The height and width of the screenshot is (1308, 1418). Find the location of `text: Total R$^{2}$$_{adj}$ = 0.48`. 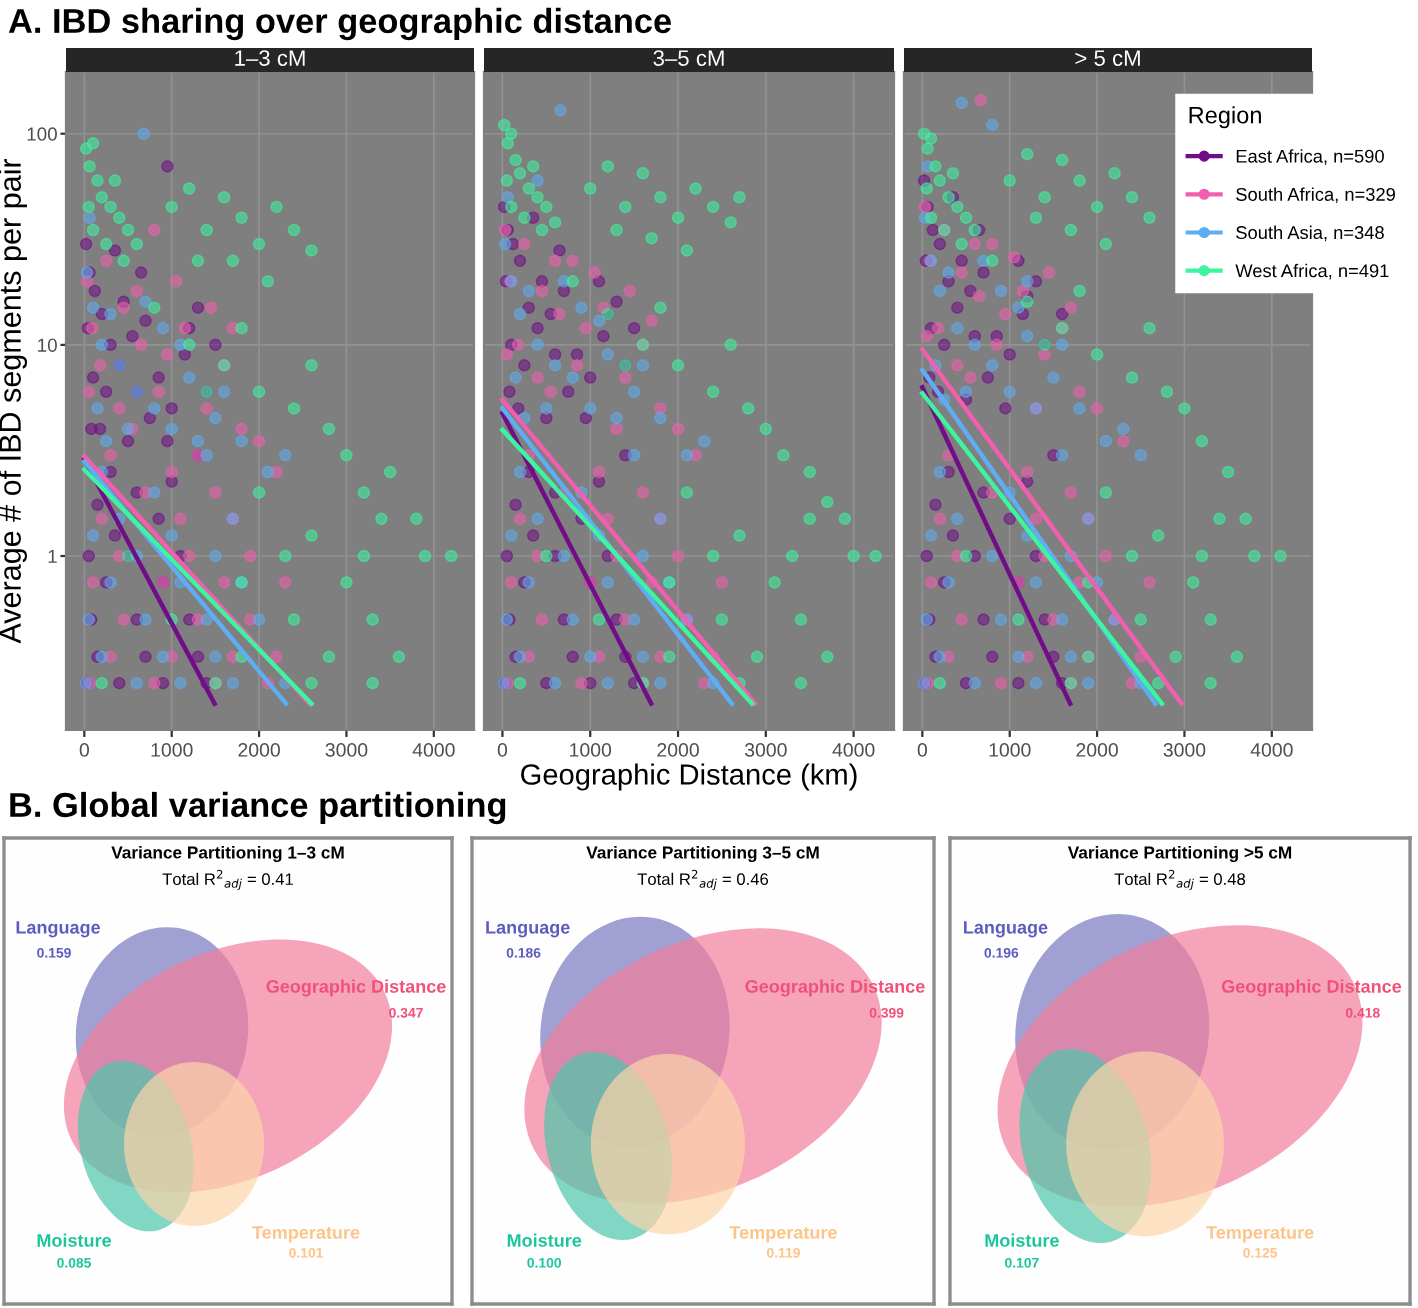

text: Total R$^{2}$$_{adj}$ = 0.48 is located at coordinates (1180, 880).